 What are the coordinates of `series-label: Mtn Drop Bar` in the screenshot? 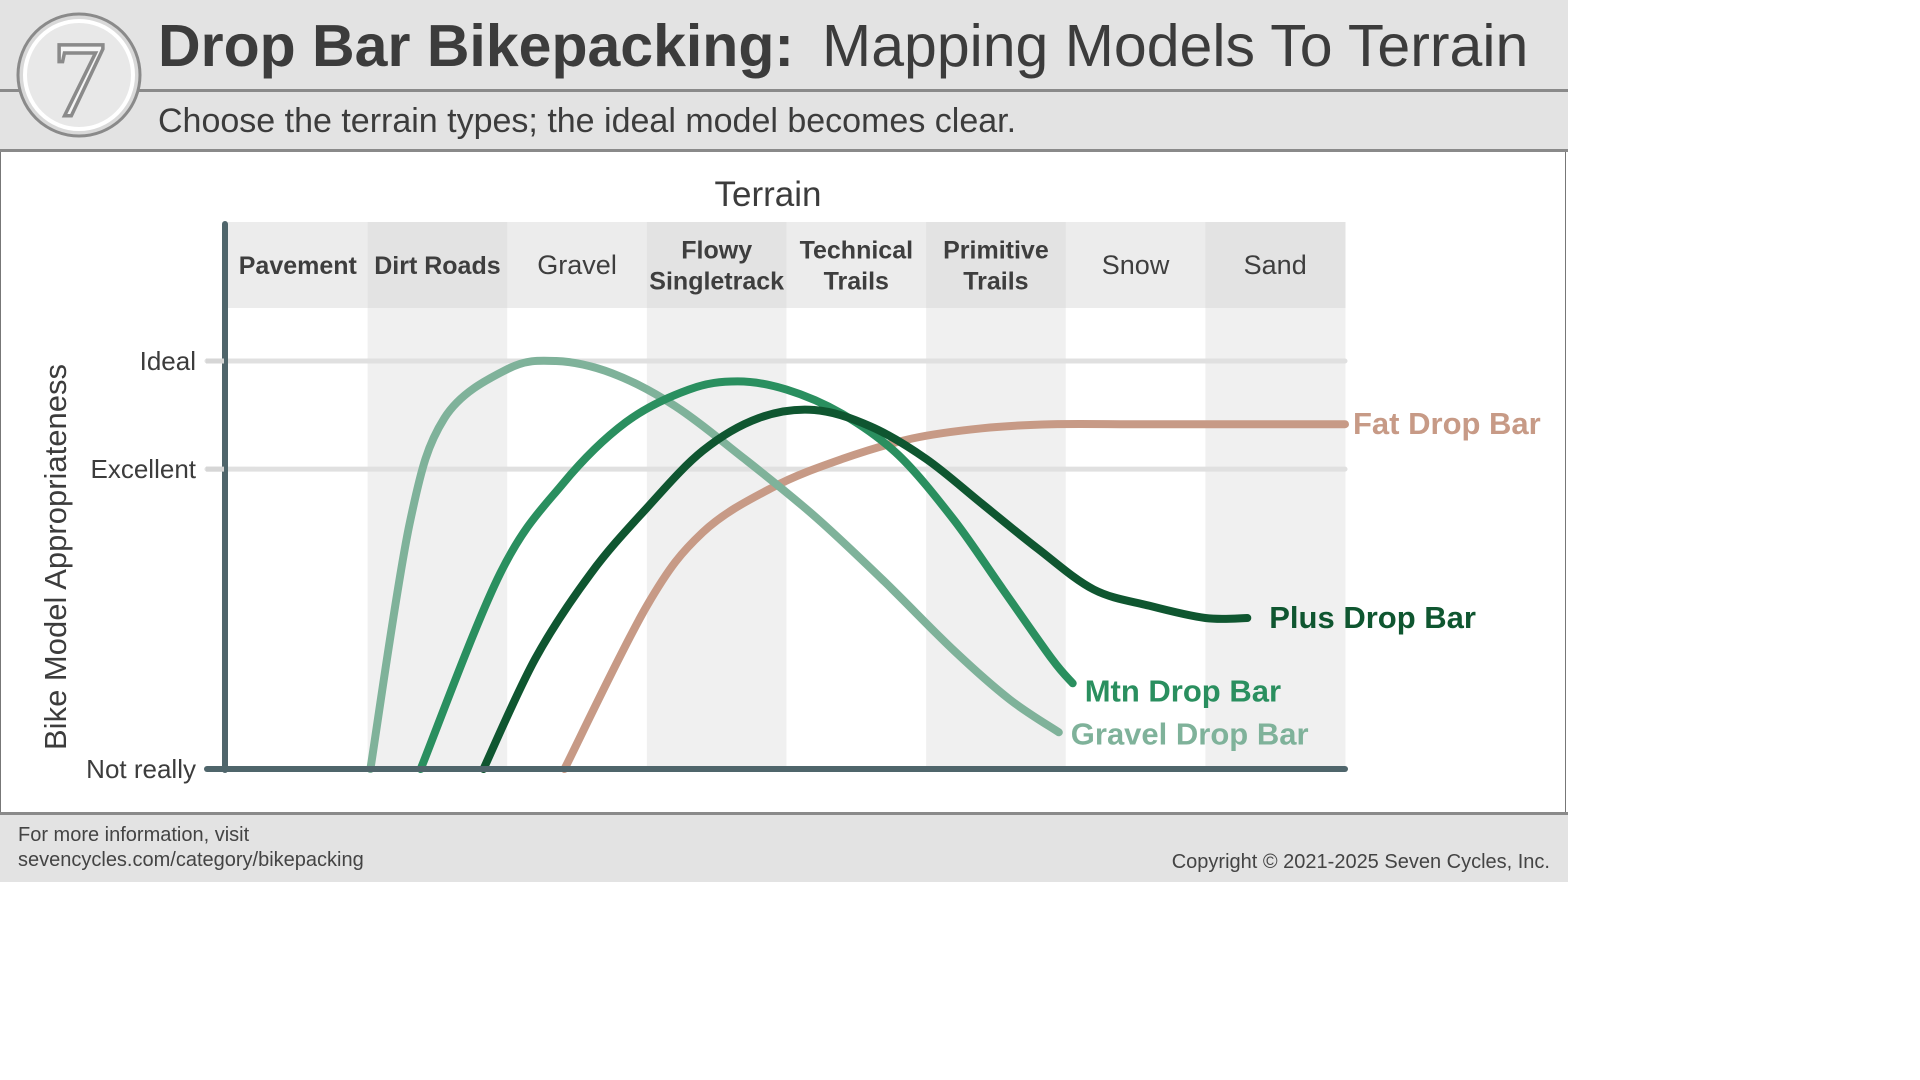 It's located at (1183, 690).